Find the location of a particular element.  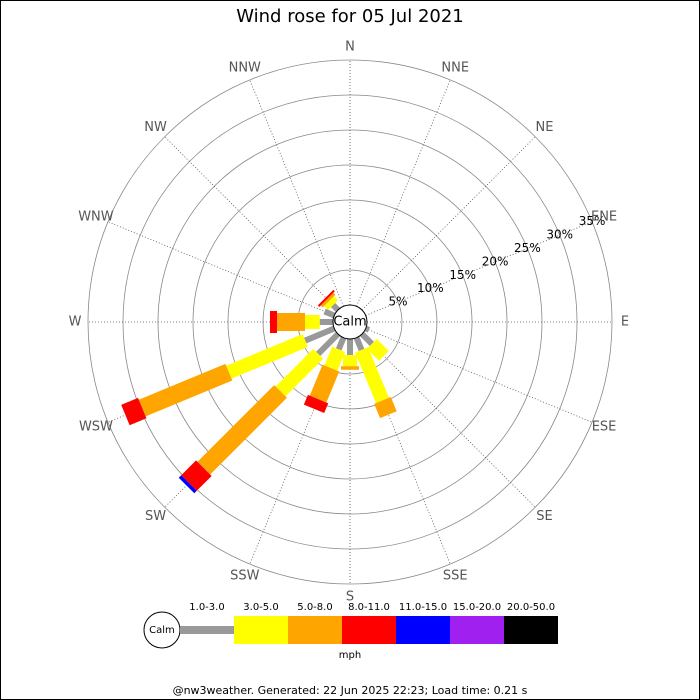

legend-unit: mph is located at coordinates (350, 655).